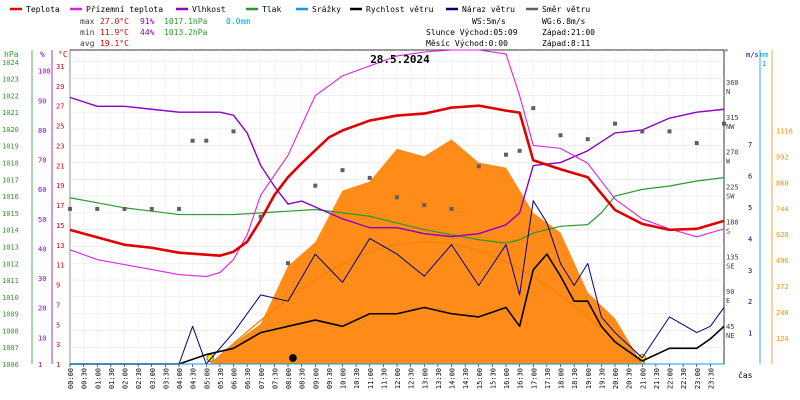 Image resolution: width=800 pixels, height=400 pixels. What do you see at coordinates (10, 130) in the screenshot?
I see `axis-hpa-tick: 1020` at bounding box center [10, 130].